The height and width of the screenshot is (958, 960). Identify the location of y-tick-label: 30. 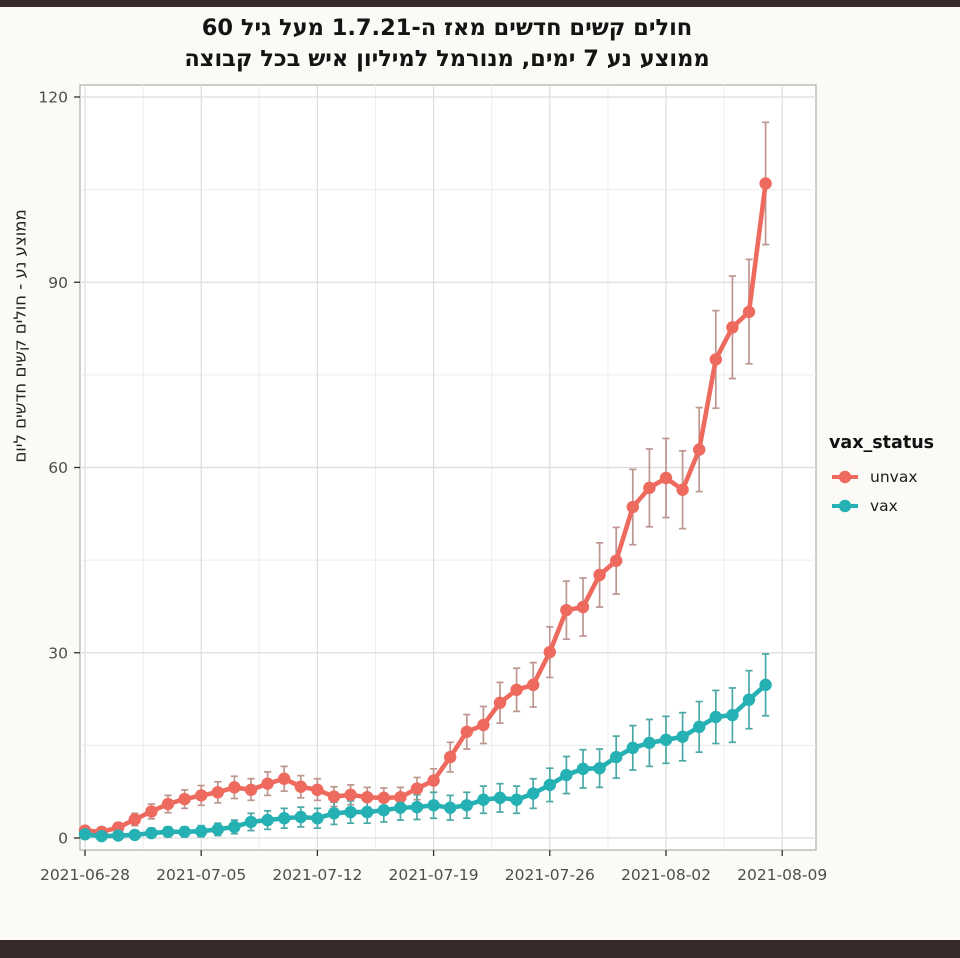
(58, 653).